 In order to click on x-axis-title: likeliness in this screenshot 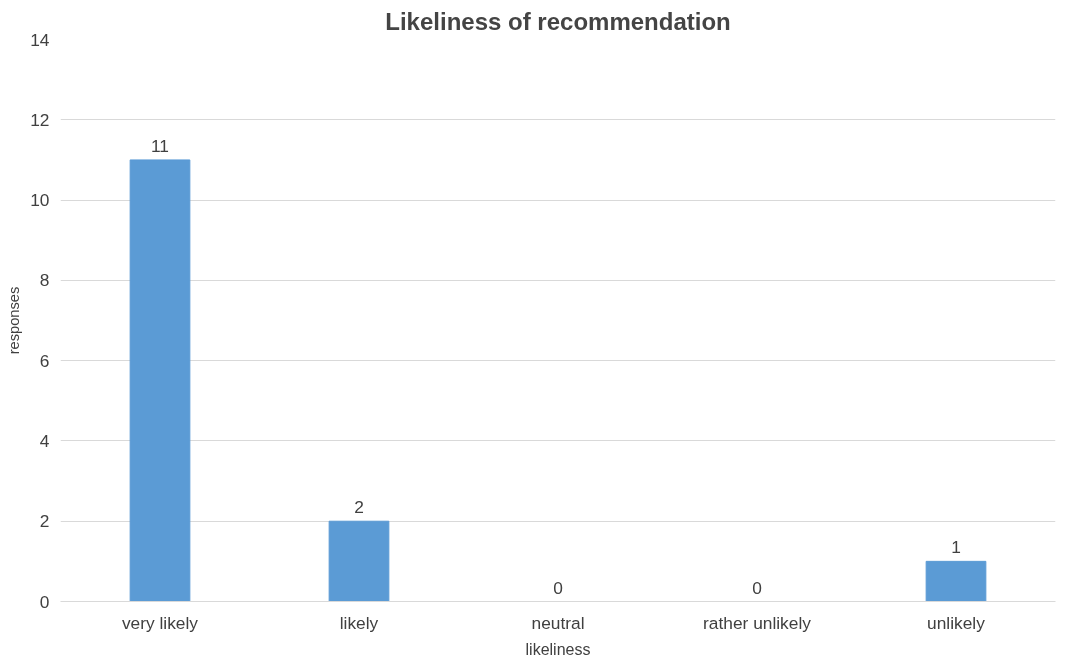, I will do `click(558, 649)`.